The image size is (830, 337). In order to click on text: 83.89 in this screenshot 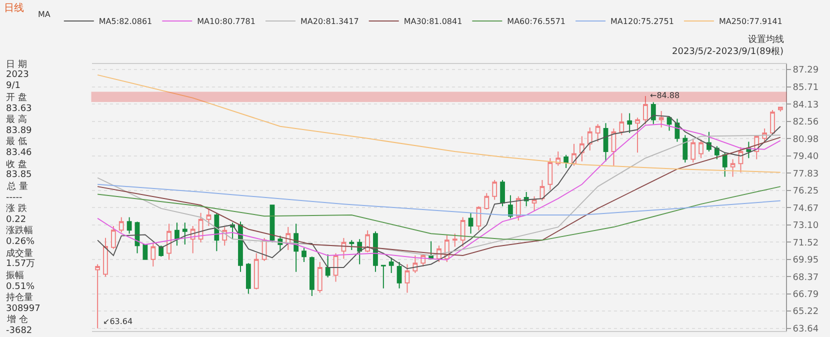, I will do `click(19, 131)`.